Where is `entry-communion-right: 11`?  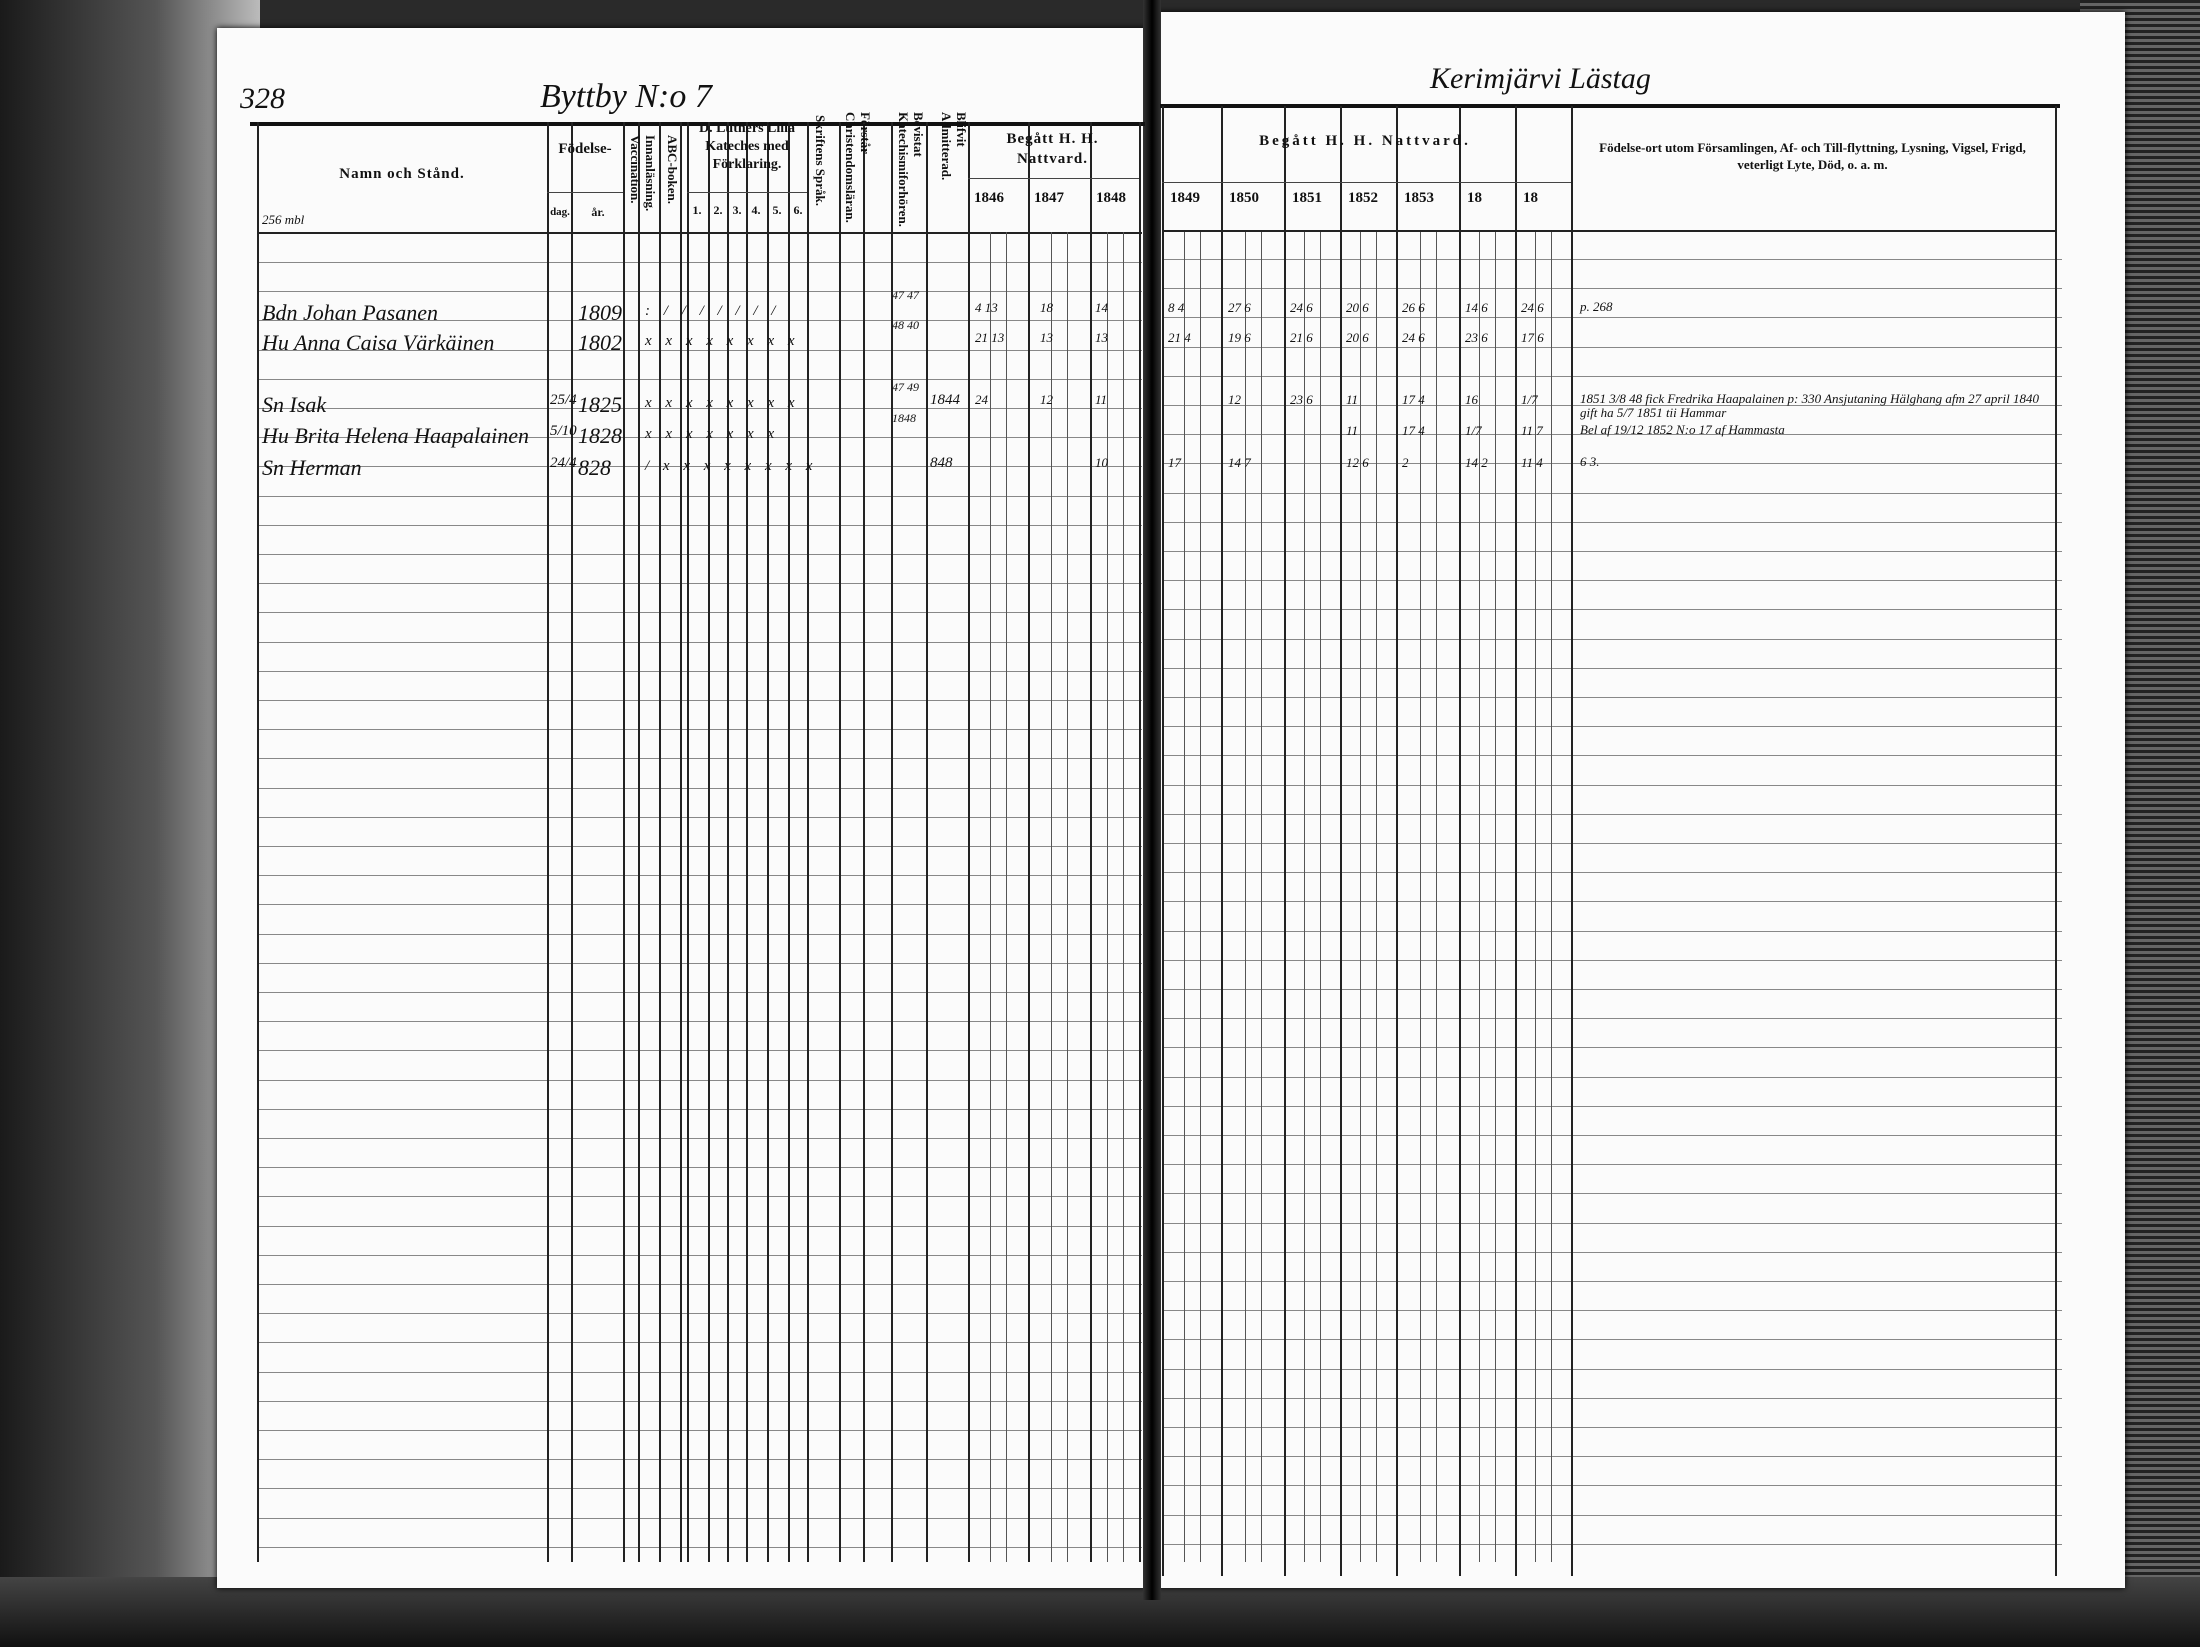
entry-communion-right: 11 is located at coordinates (1352, 399).